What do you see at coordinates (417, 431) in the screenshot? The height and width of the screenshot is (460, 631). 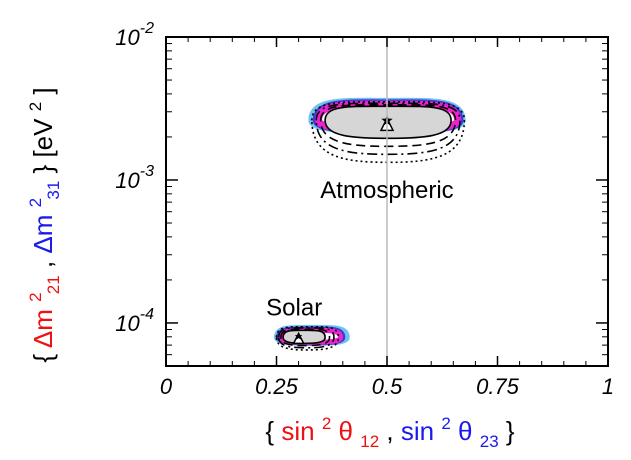 I see `x-label-part2-main: sin` at bounding box center [417, 431].